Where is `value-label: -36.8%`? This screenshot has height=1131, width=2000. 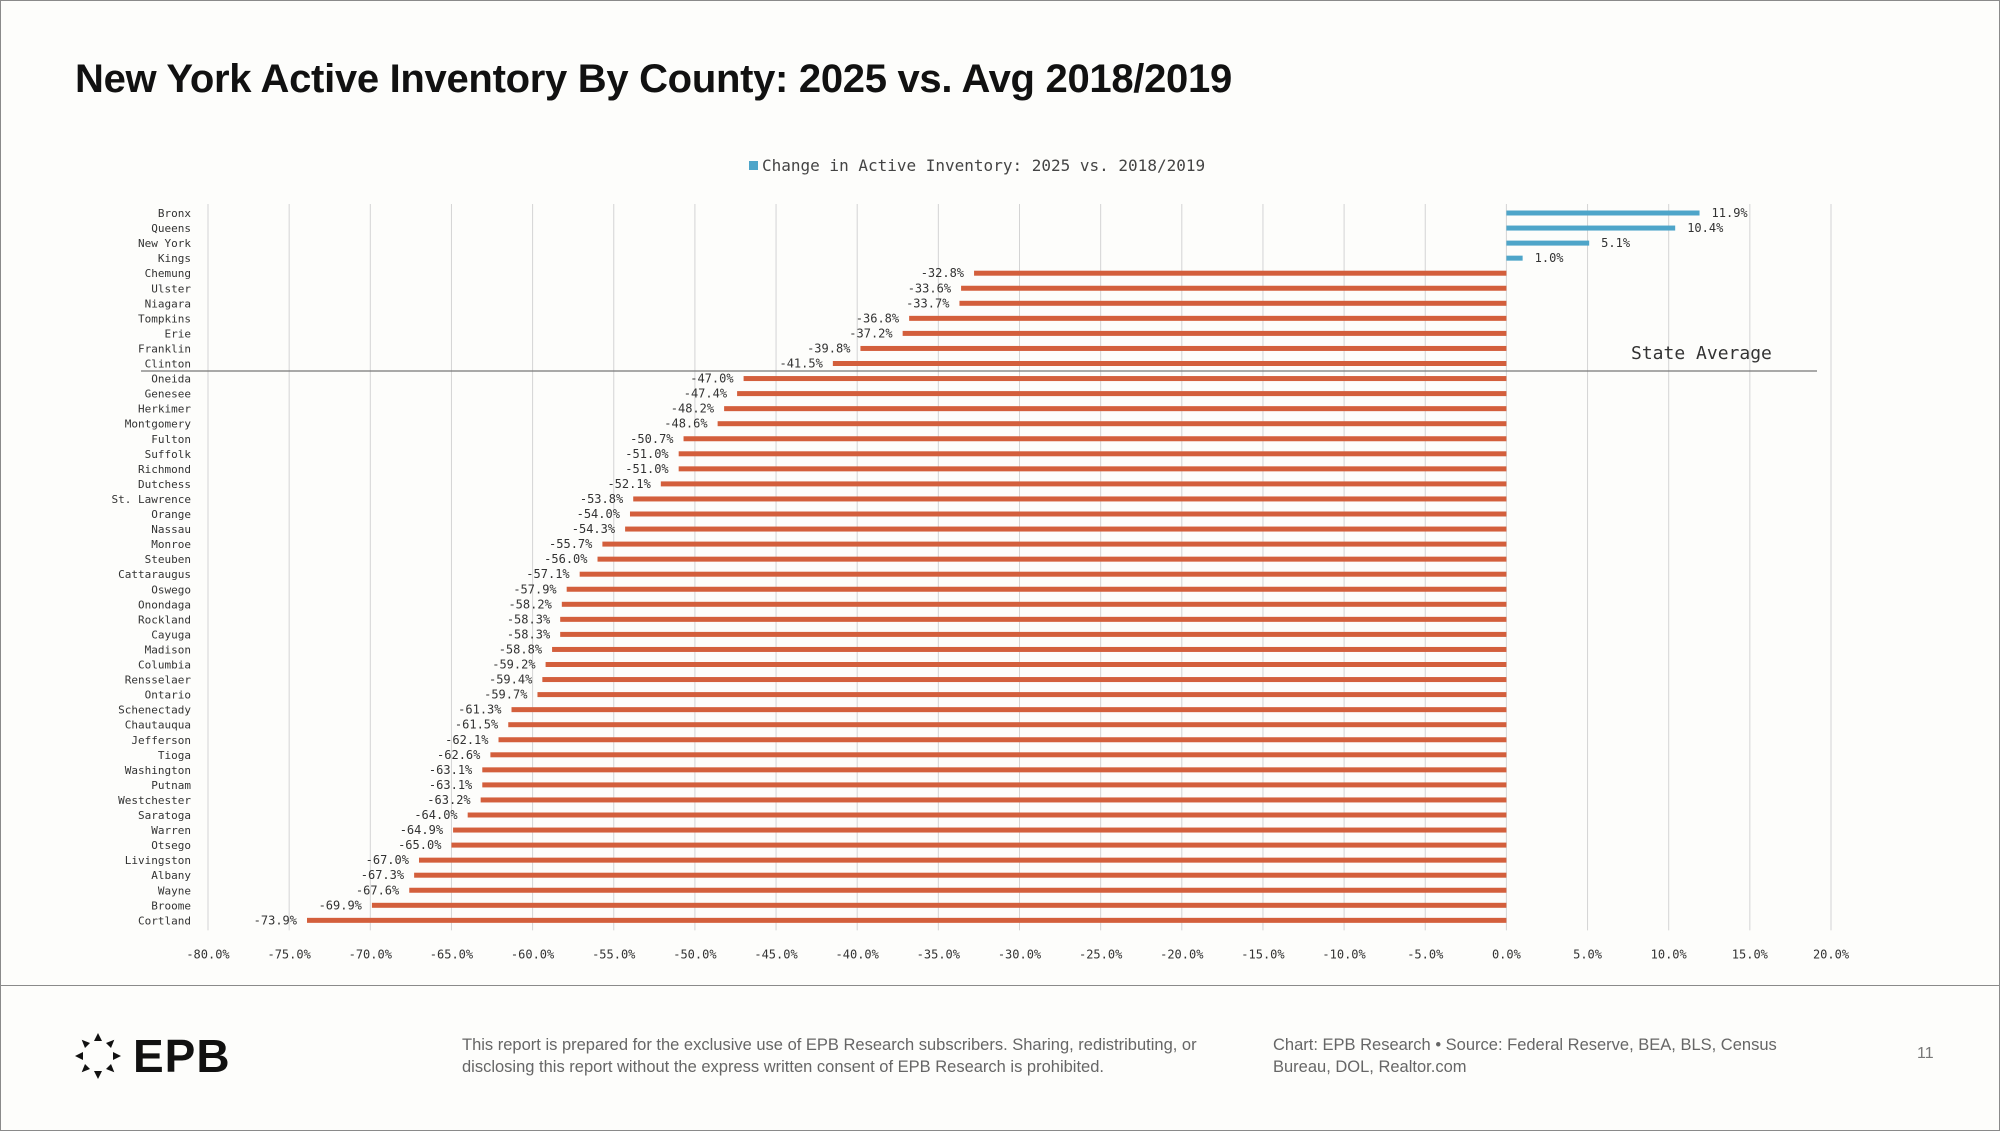
value-label: -36.8% is located at coordinates (878, 318).